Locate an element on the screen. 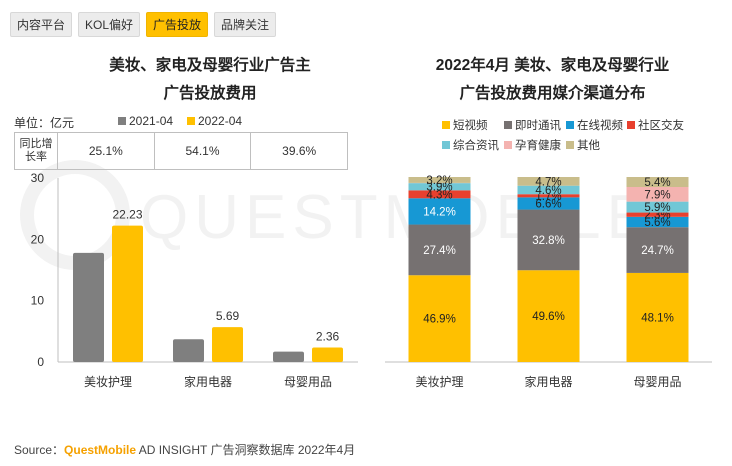 This screenshot has height=466, width=732. legend-swatch-parenting is located at coordinates (508, 145).